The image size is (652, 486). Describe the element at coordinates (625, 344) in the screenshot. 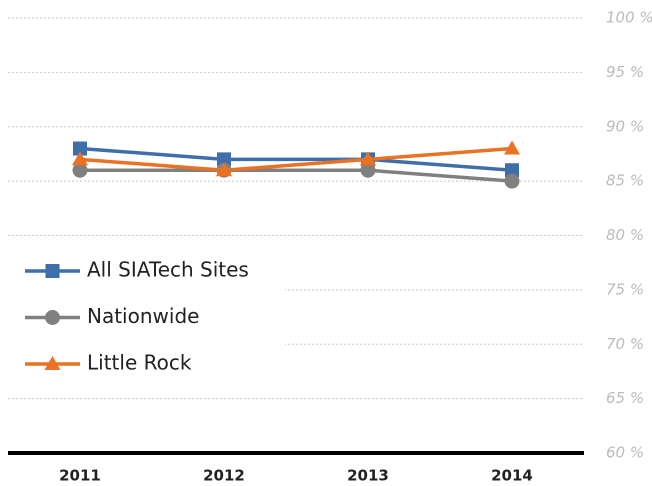

I see `y-tick-label: 70 %` at that location.